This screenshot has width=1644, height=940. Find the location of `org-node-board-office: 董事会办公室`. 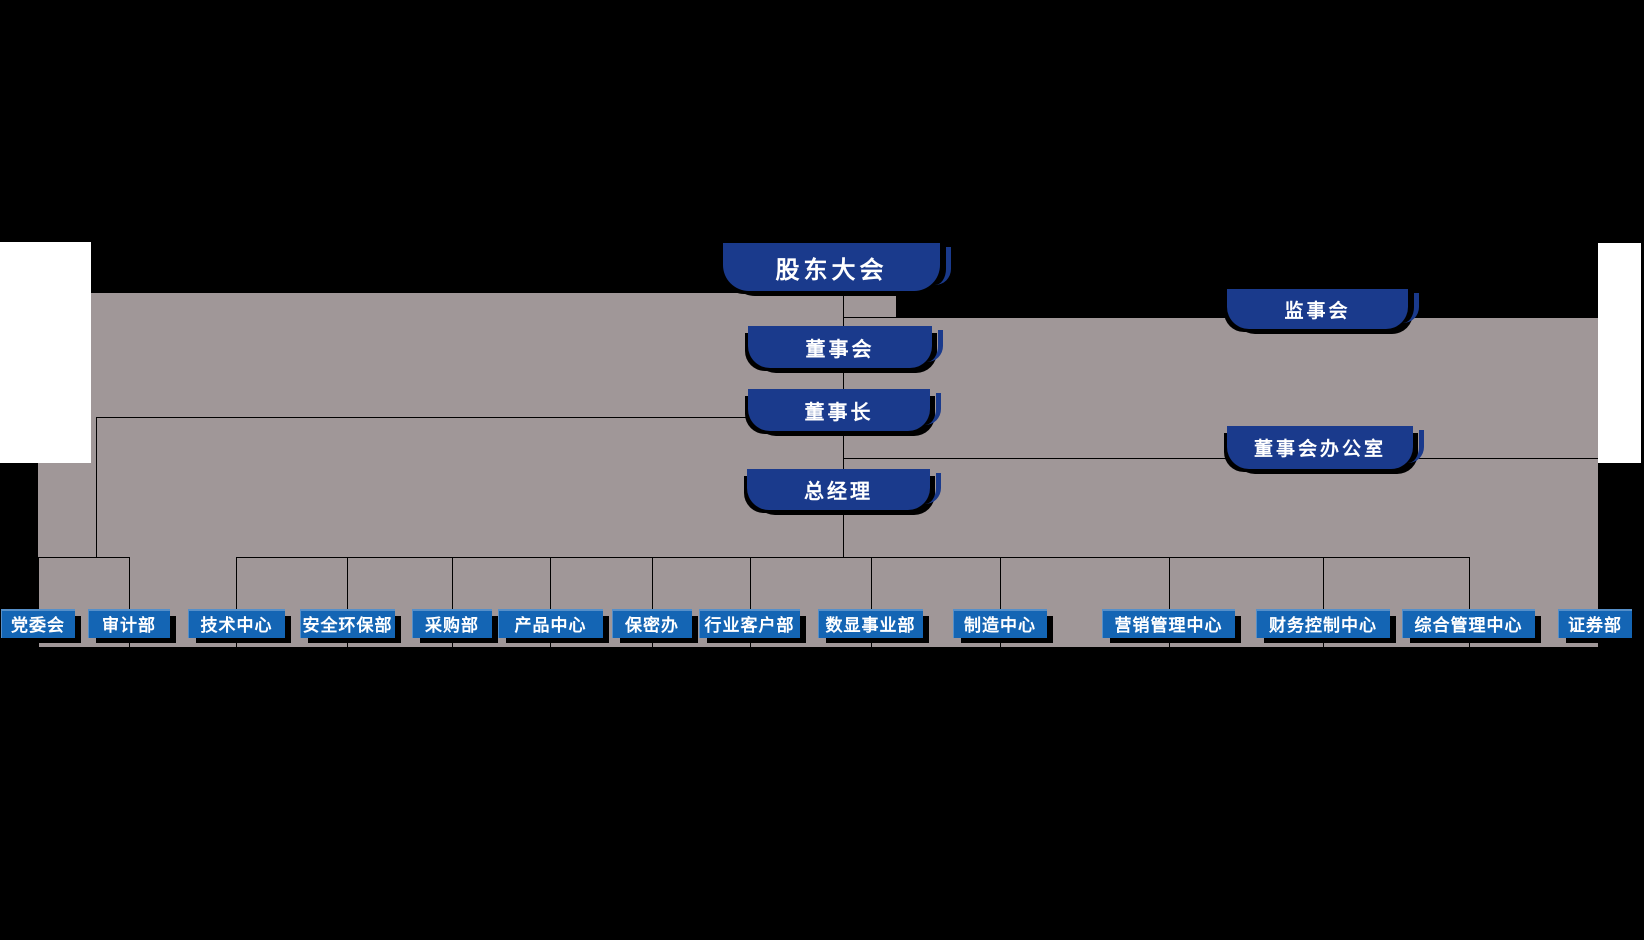

org-node-board-office: 董事会办公室 is located at coordinates (1325, 447).